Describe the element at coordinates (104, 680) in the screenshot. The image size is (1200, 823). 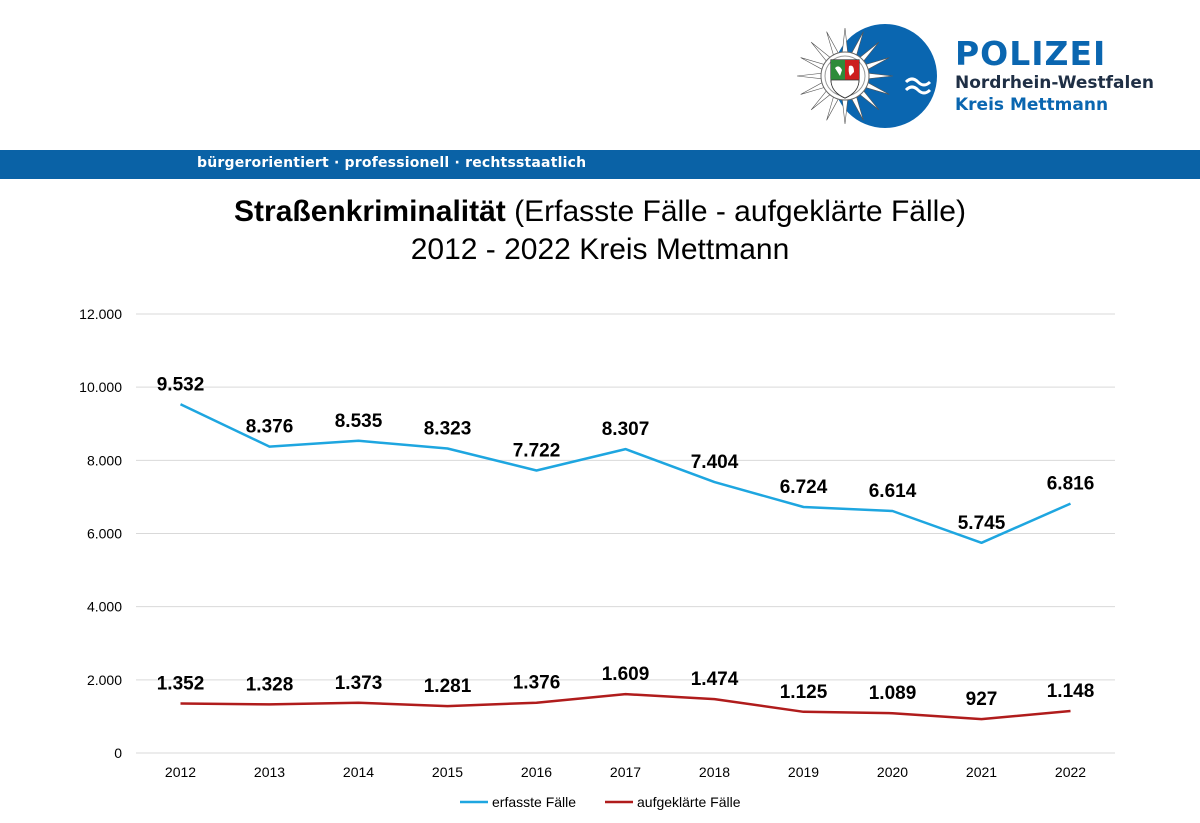
I see `y-tick-label: 2.000` at that location.